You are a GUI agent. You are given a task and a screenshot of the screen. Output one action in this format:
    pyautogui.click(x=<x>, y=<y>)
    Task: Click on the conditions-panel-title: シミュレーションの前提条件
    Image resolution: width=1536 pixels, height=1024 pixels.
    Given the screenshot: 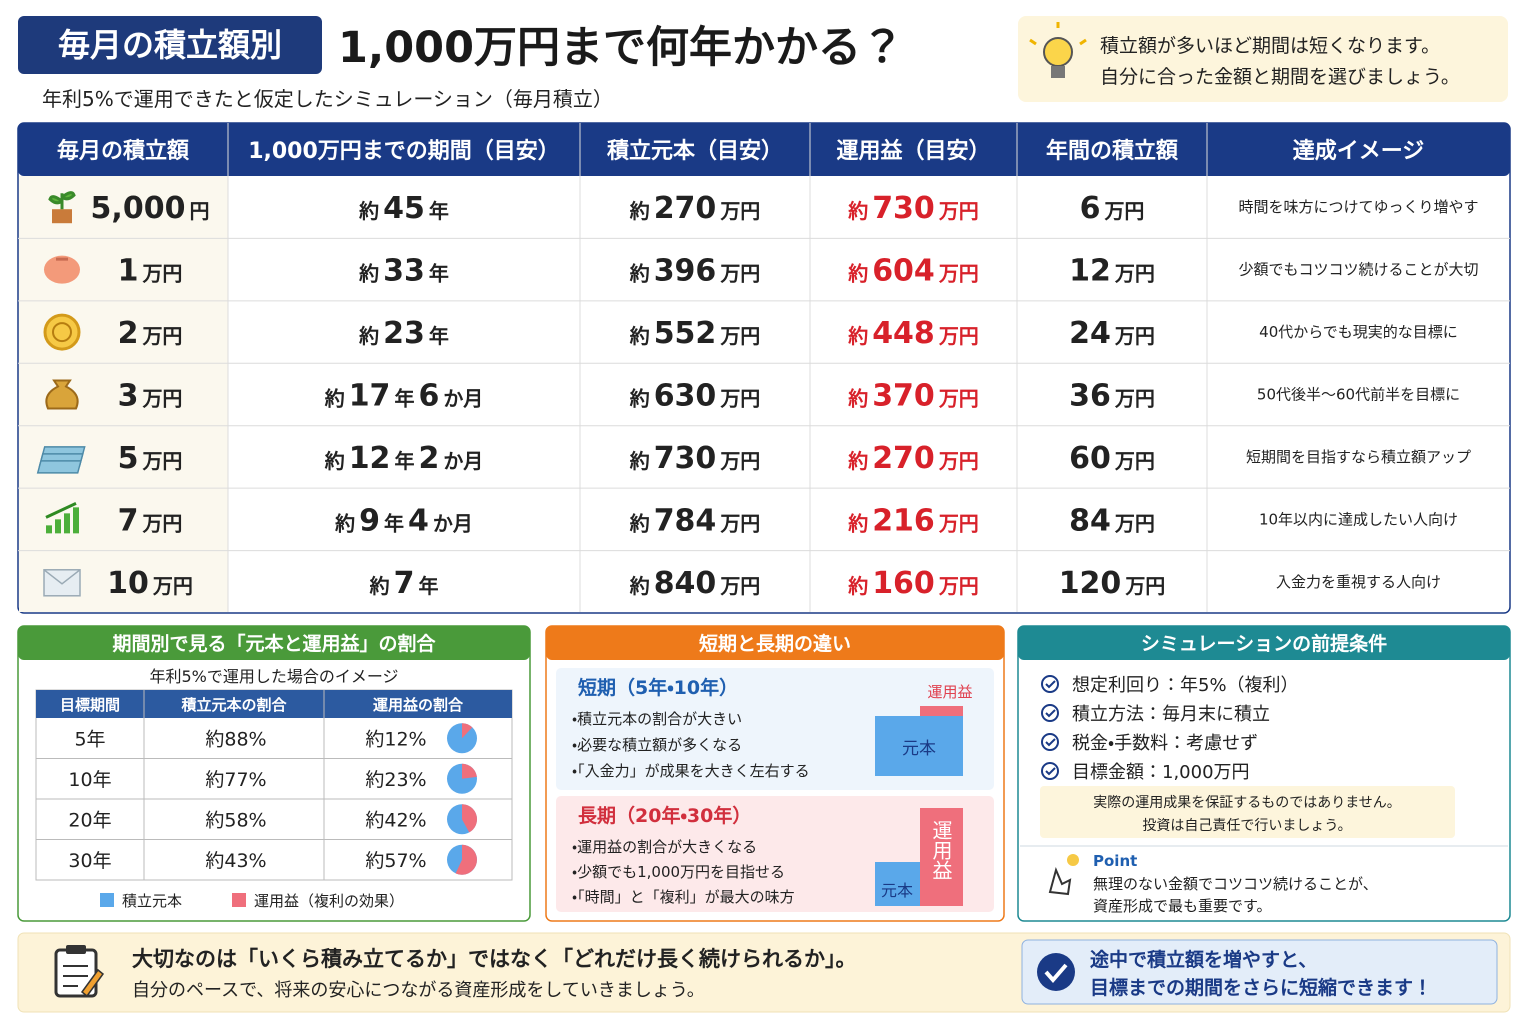 What is the action you would take?
    pyautogui.click(x=1264, y=643)
    